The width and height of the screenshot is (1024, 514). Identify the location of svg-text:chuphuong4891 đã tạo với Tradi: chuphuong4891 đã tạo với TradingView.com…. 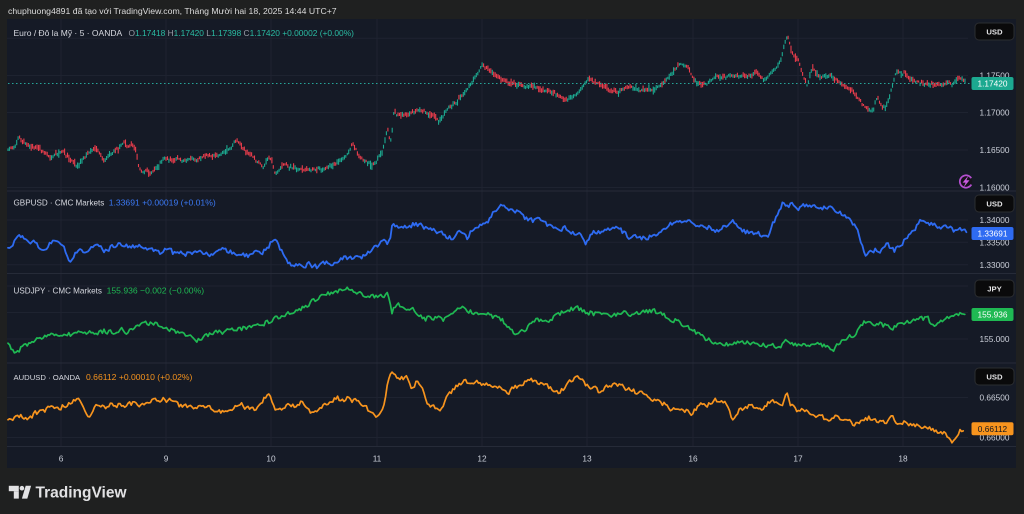
(172, 11).